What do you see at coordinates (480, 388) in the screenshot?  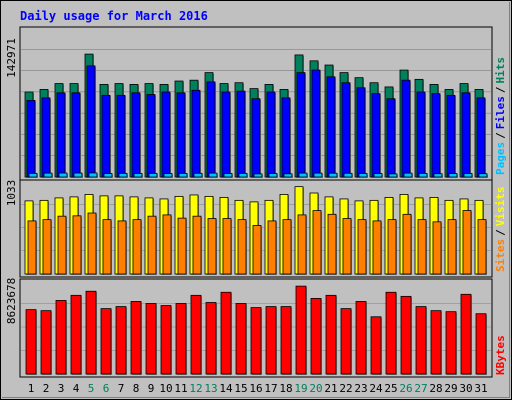 I see `x-tick-label: 31` at bounding box center [480, 388].